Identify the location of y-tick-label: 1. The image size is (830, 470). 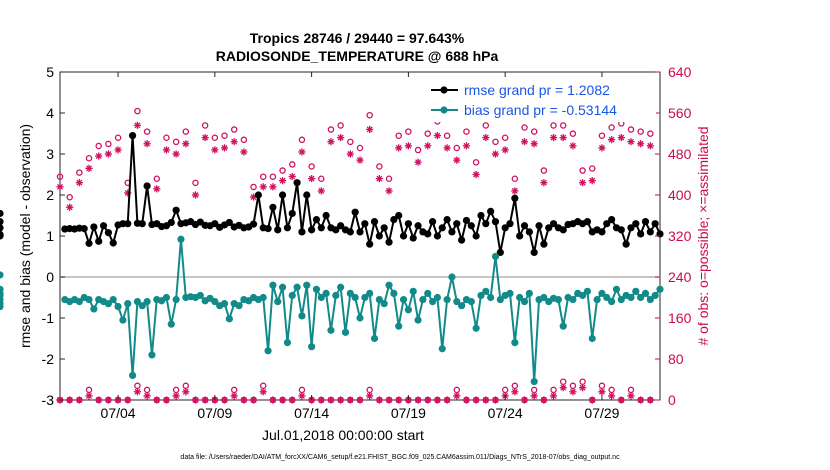
(50, 236).